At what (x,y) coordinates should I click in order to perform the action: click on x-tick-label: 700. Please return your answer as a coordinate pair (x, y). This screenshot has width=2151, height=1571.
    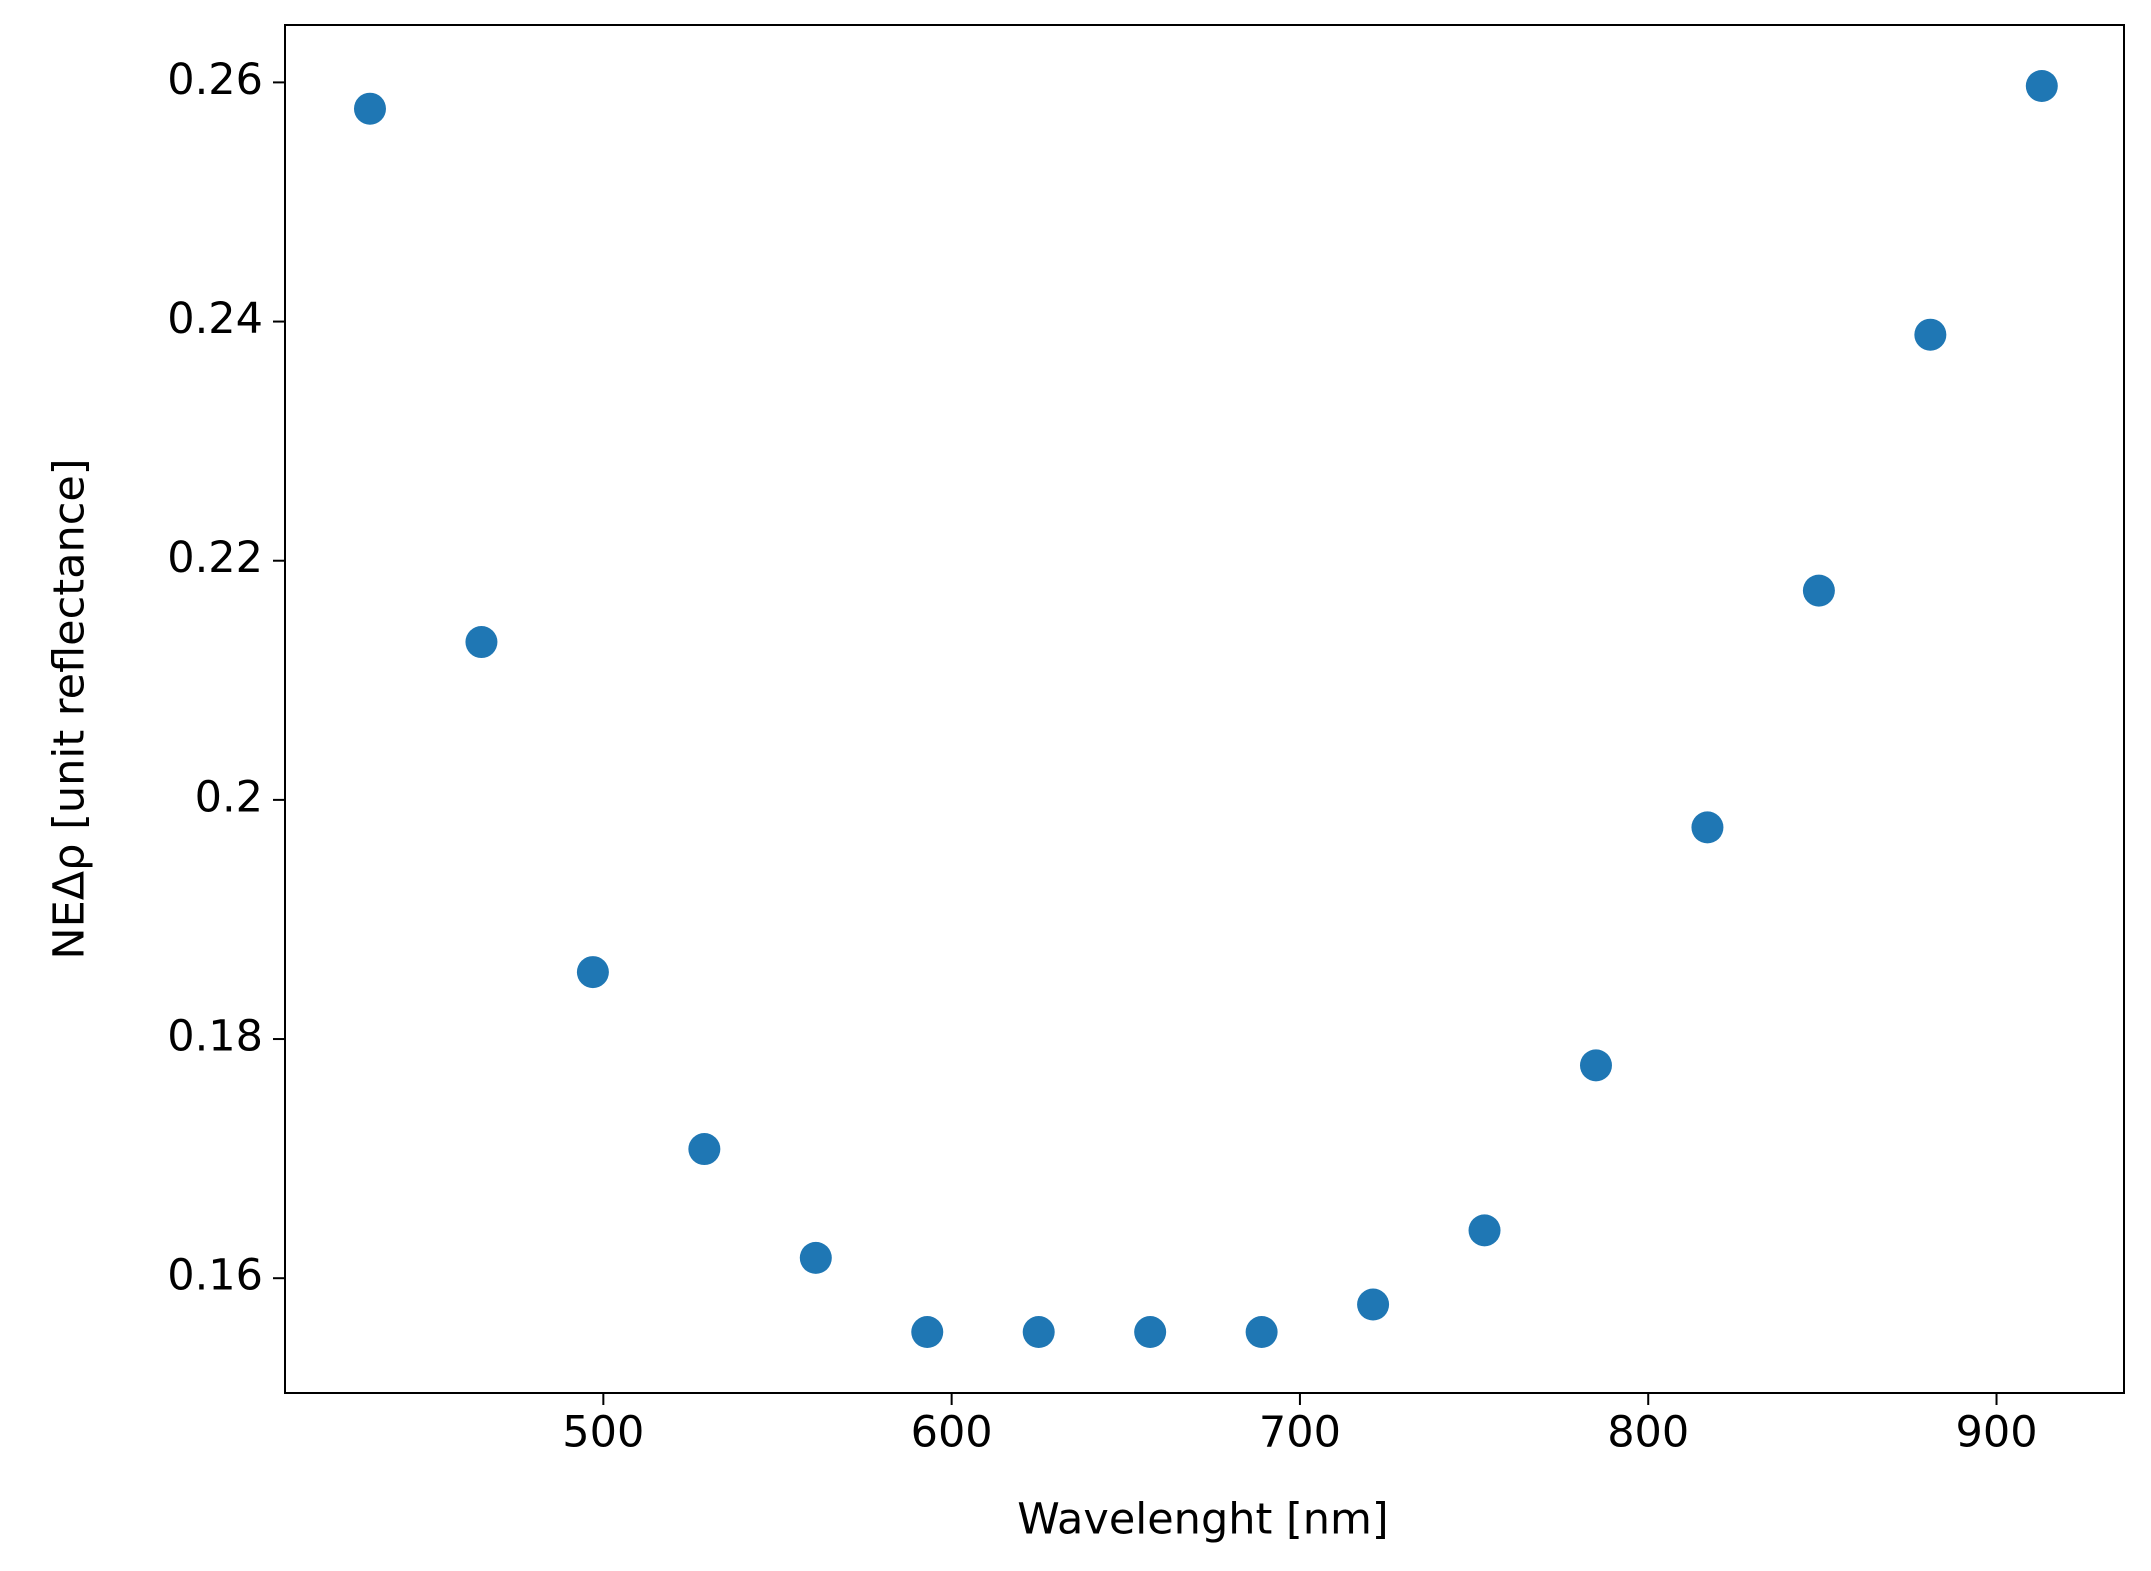
    Looking at the image, I should click on (1300, 1433).